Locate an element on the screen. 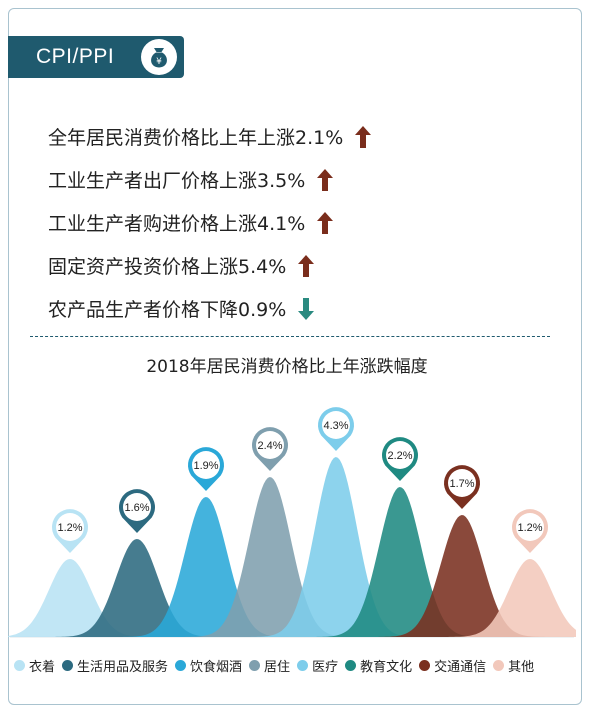  value-marker-6: 1.7% is located at coordinates (462, 487).